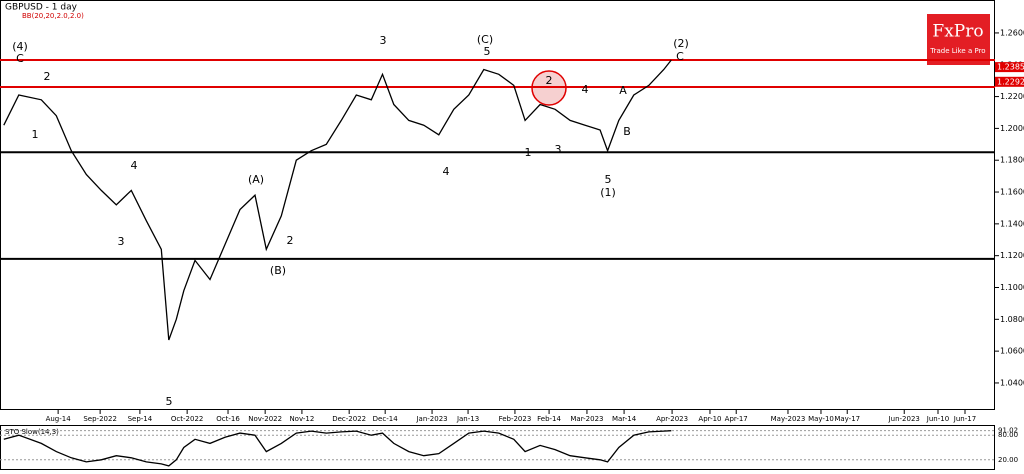  What do you see at coordinates (53, 16) in the screenshot?
I see `chart-subtitle: BB(20,20,2.0,2.0)` at bounding box center [53, 16].